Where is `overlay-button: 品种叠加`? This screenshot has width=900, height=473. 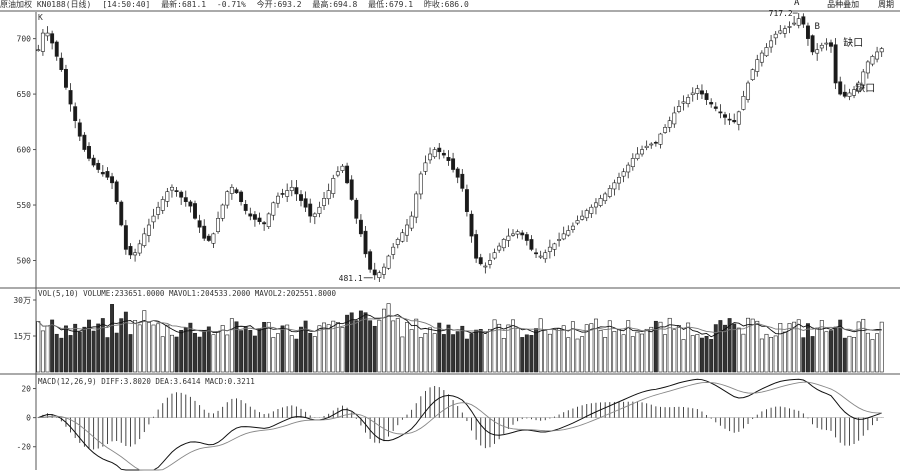
overlay-button: 品种叠加 is located at coordinates (843, 4).